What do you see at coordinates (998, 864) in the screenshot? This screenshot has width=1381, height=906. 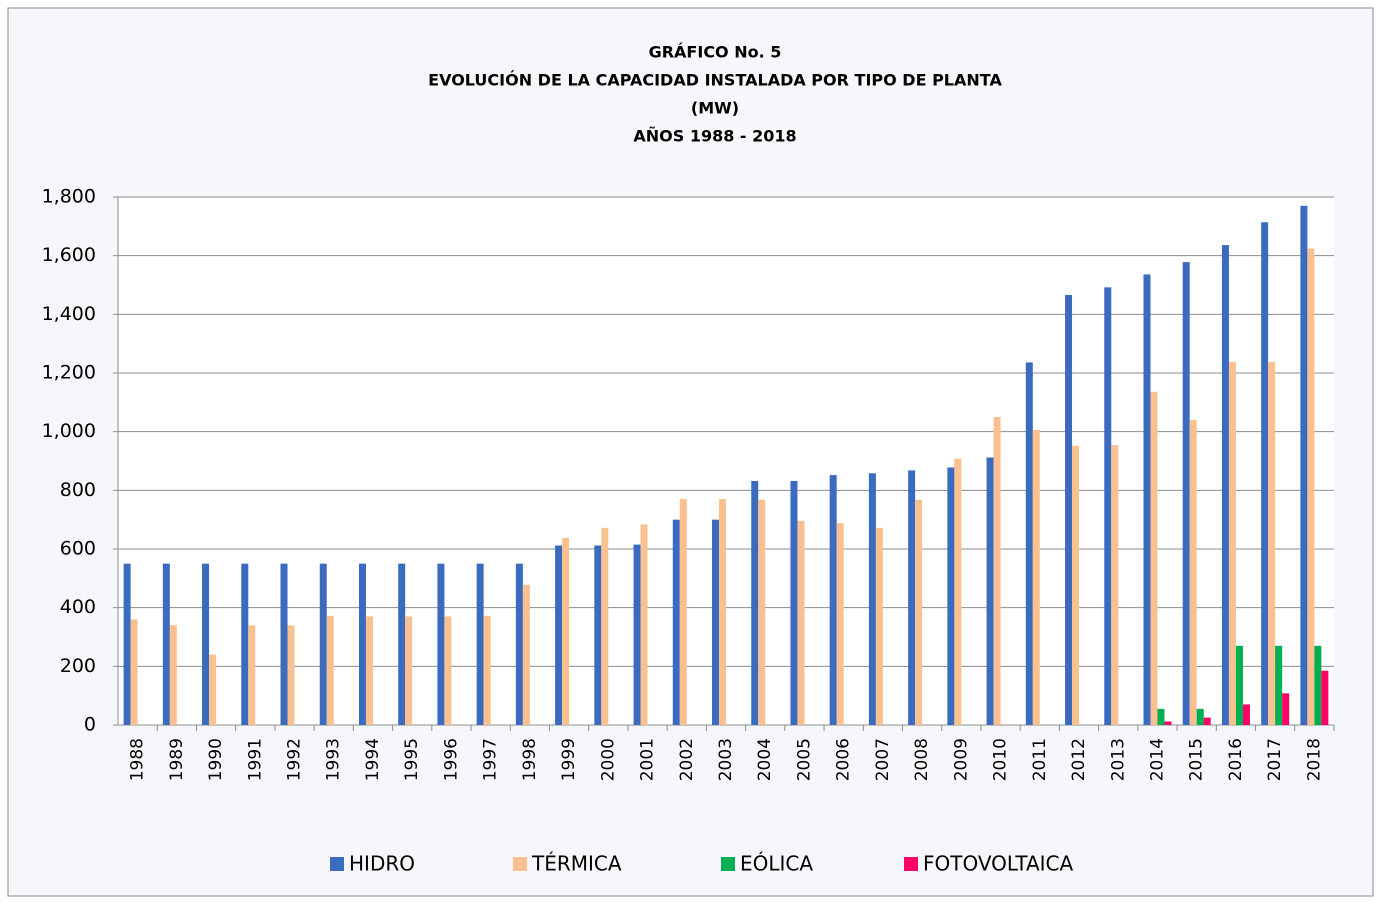 I see `legend-label: FOTOVOLTAICA` at bounding box center [998, 864].